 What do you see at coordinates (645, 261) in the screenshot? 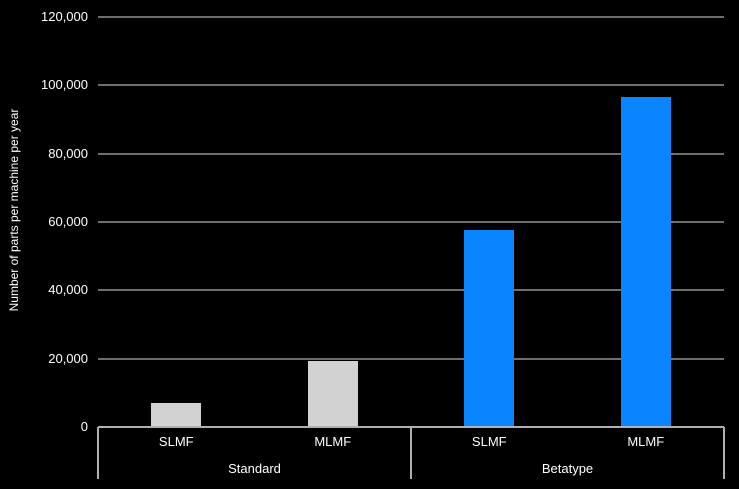
I see `bar-betatype-mlmf` at bounding box center [645, 261].